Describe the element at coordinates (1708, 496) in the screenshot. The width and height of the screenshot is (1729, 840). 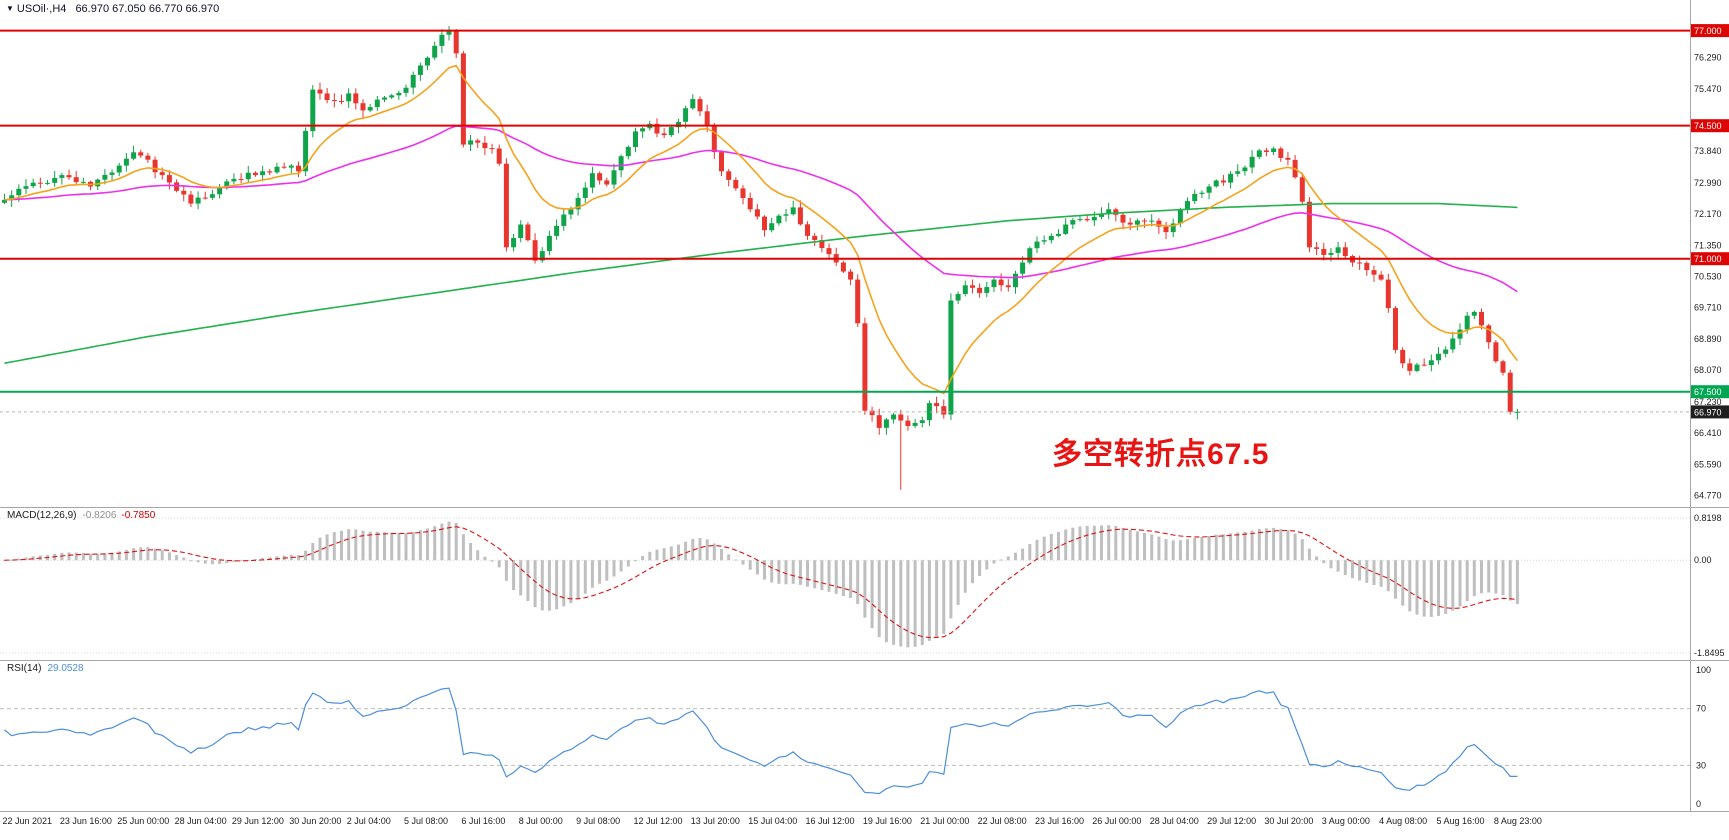
I see `price-tick: 64.770` at that location.